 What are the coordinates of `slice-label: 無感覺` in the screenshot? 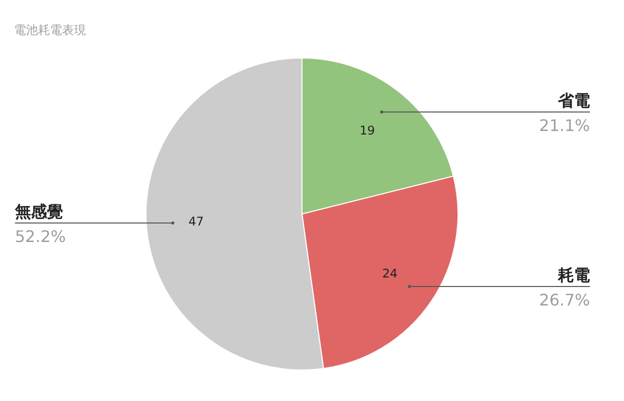 It's located at (38, 211).